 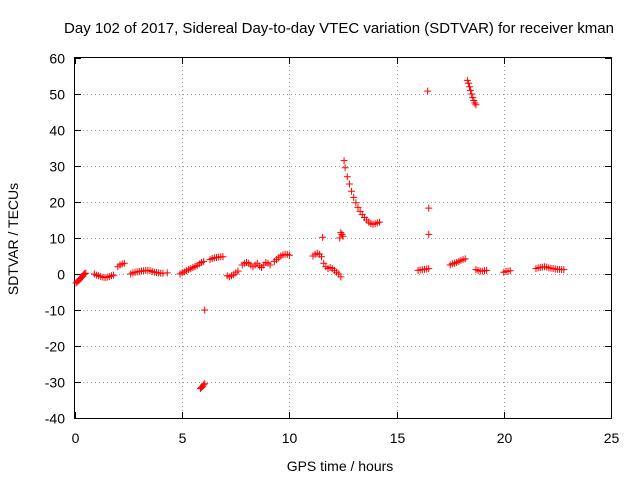 I want to click on y-tick-label: 40, so click(x=57, y=131).